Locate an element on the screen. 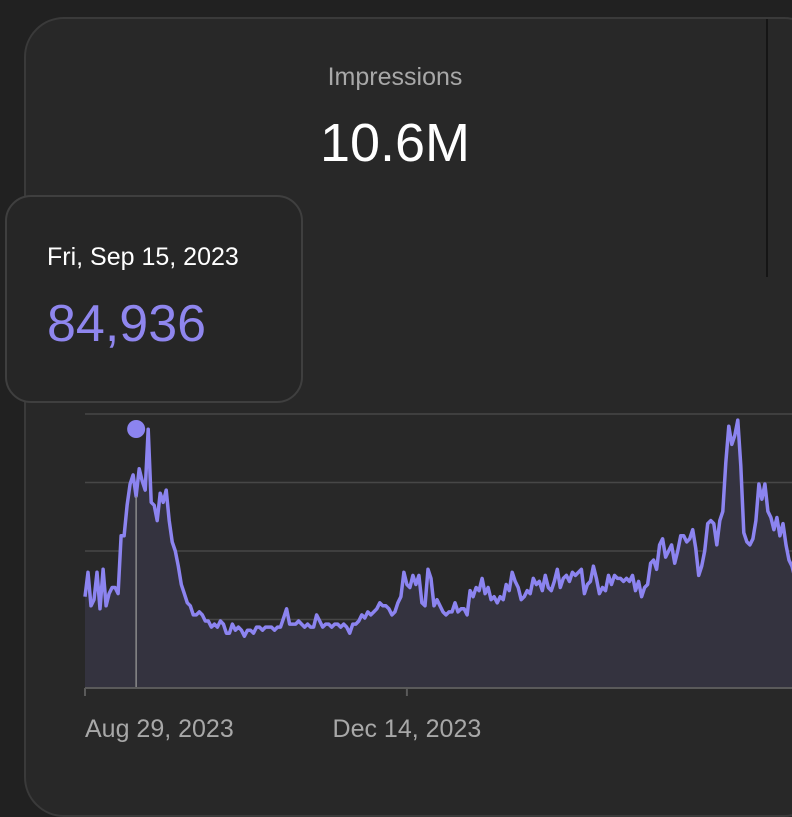  metric-value: 10.6M is located at coordinates (395, 143).